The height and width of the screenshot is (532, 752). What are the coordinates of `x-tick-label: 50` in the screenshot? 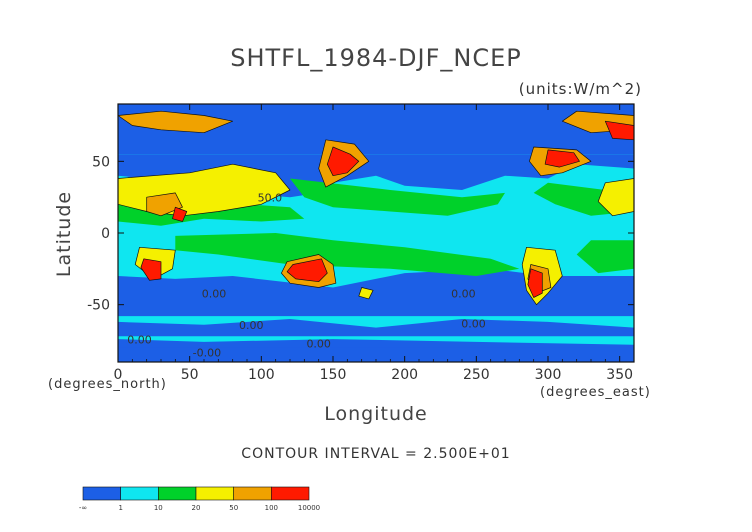 It's located at (190, 375).